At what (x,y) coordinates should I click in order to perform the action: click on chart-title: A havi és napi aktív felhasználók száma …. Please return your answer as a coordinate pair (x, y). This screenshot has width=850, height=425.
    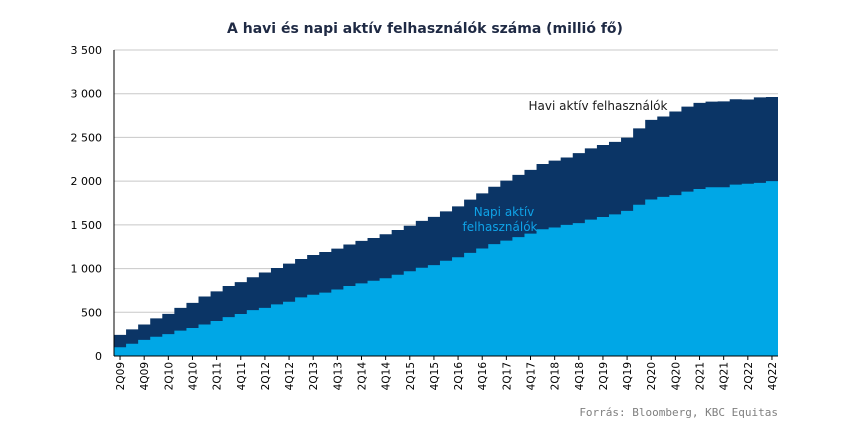
    Looking at the image, I should click on (425, 29).